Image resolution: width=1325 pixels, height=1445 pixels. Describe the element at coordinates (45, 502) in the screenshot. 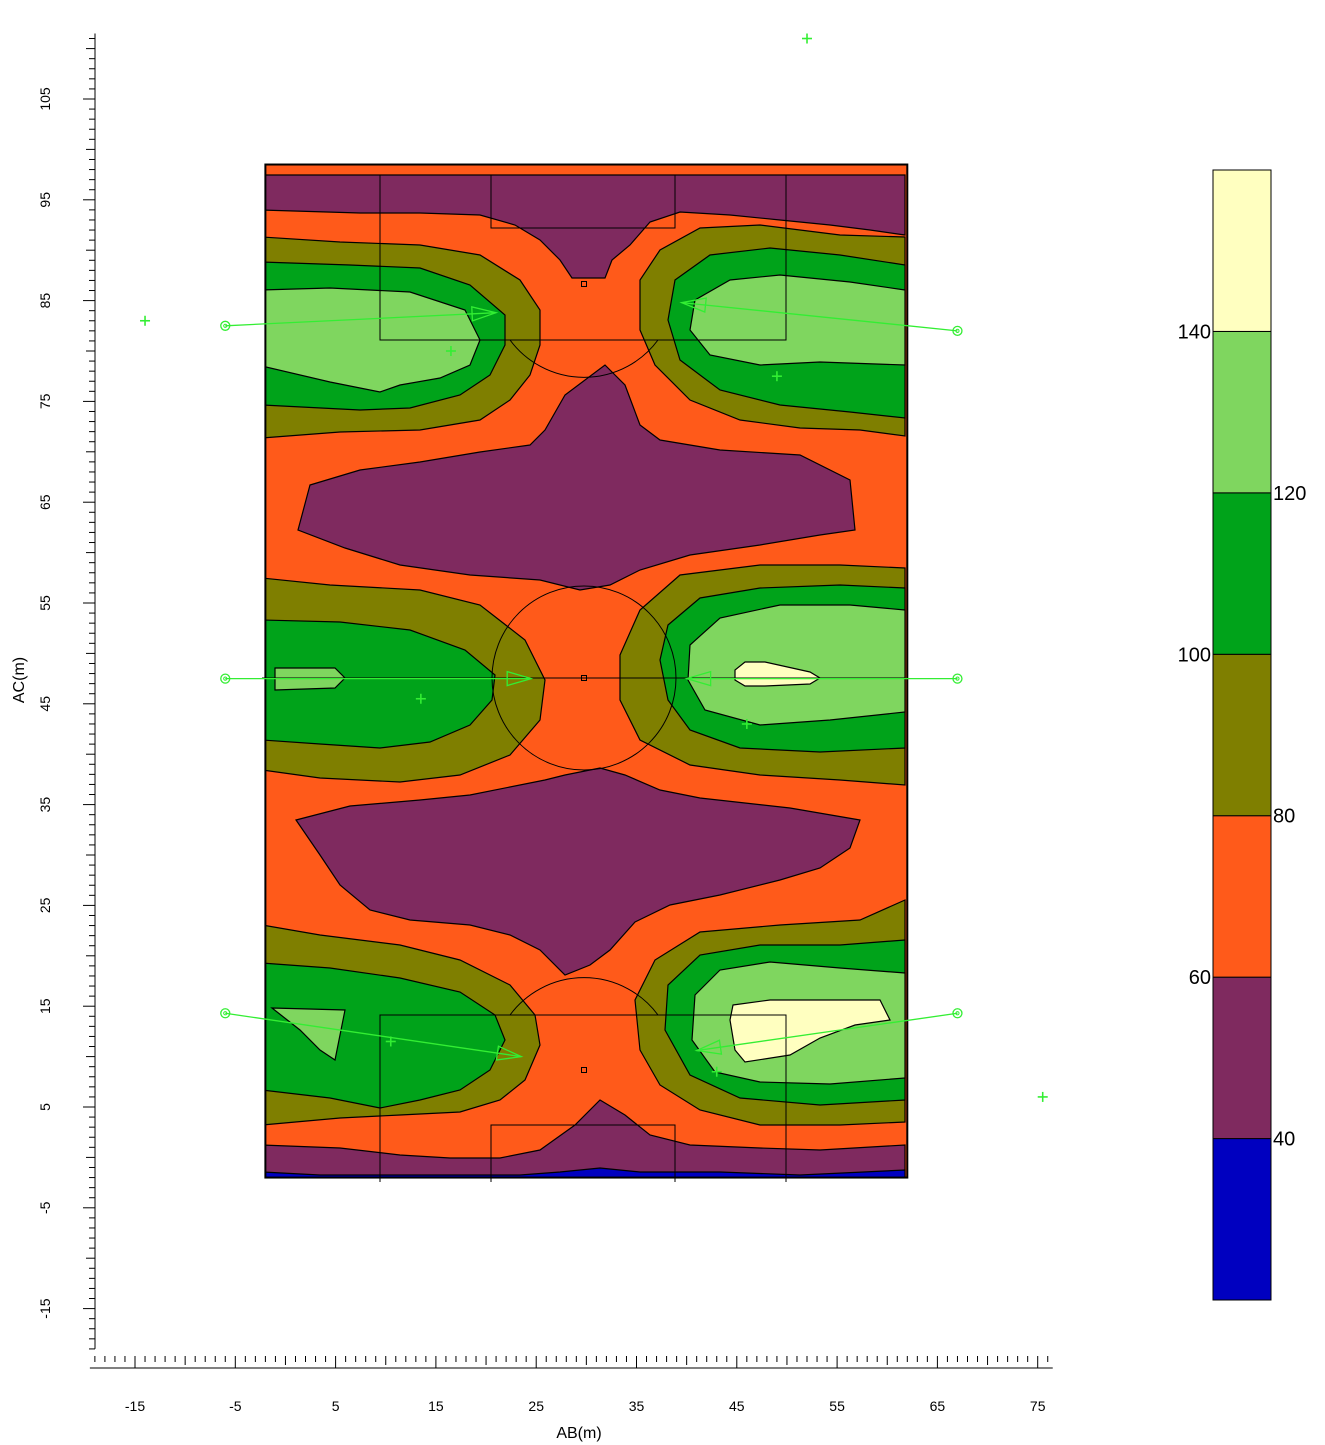

I see `y-tick-label: 65` at that location.